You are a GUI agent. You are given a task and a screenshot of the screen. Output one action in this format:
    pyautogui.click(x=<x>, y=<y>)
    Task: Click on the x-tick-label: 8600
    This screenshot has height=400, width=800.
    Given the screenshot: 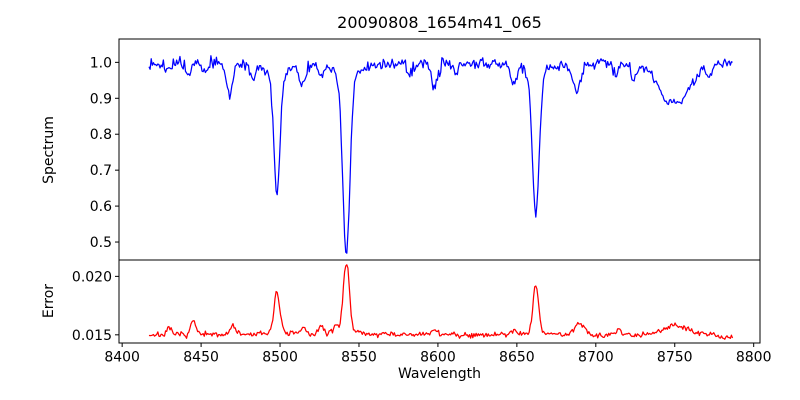 What is the action you would take?
    pyautogui.click(x=438, y=358)
    